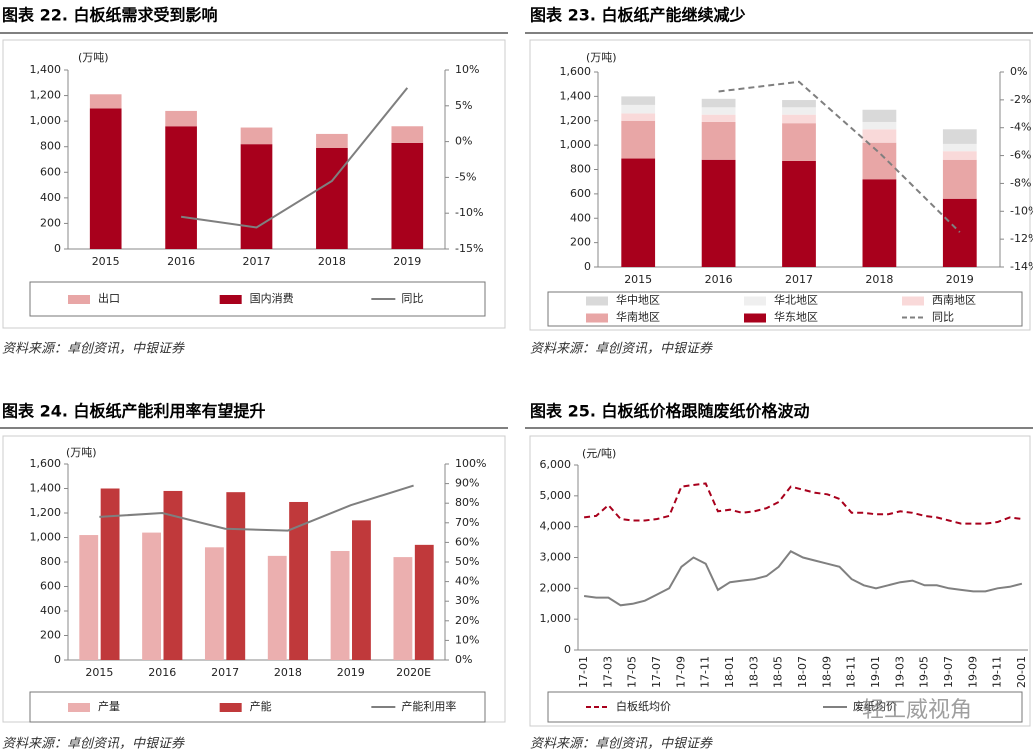 Image resolution: width=1033 pixels, height=755 pixels. What do you see at coordinates (46, 120) in the screenshot?
I see `y-tick-label: 1,000` at bounding box center [46, 120].